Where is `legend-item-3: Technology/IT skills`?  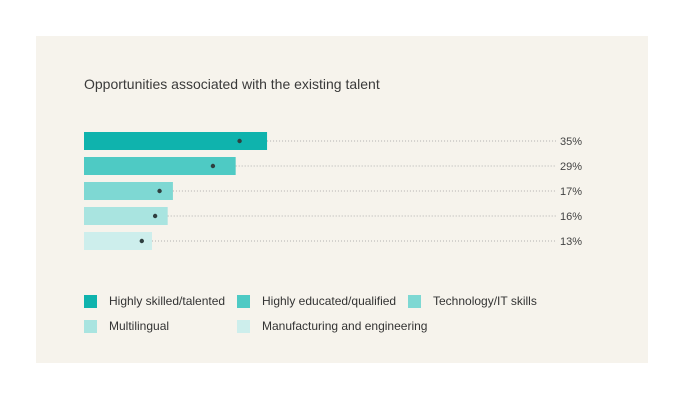 legend-item-3: Technology/IT skills is located at coordinates (472, 301).